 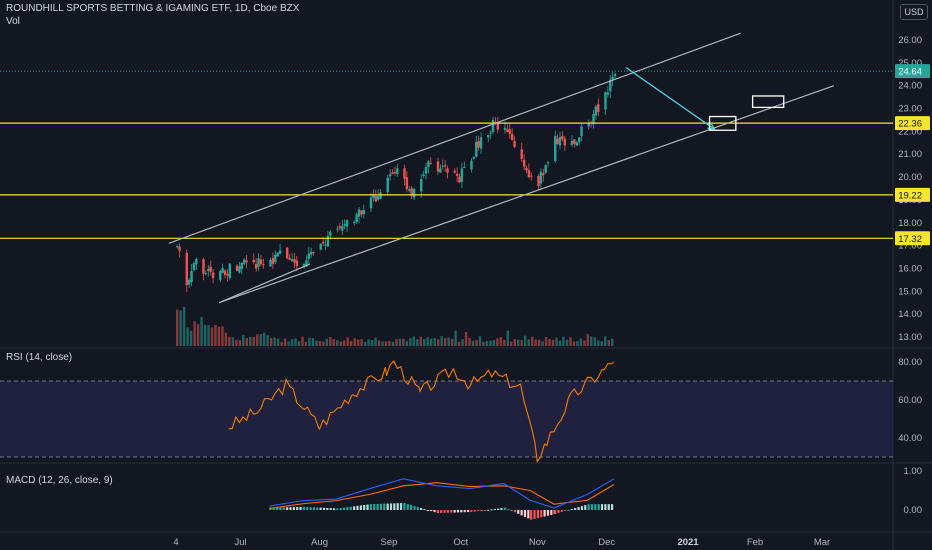 What do you see at coordinates (395, 326) in the screenshot?
I see `volume-bars` at bounding box center [395, 326].